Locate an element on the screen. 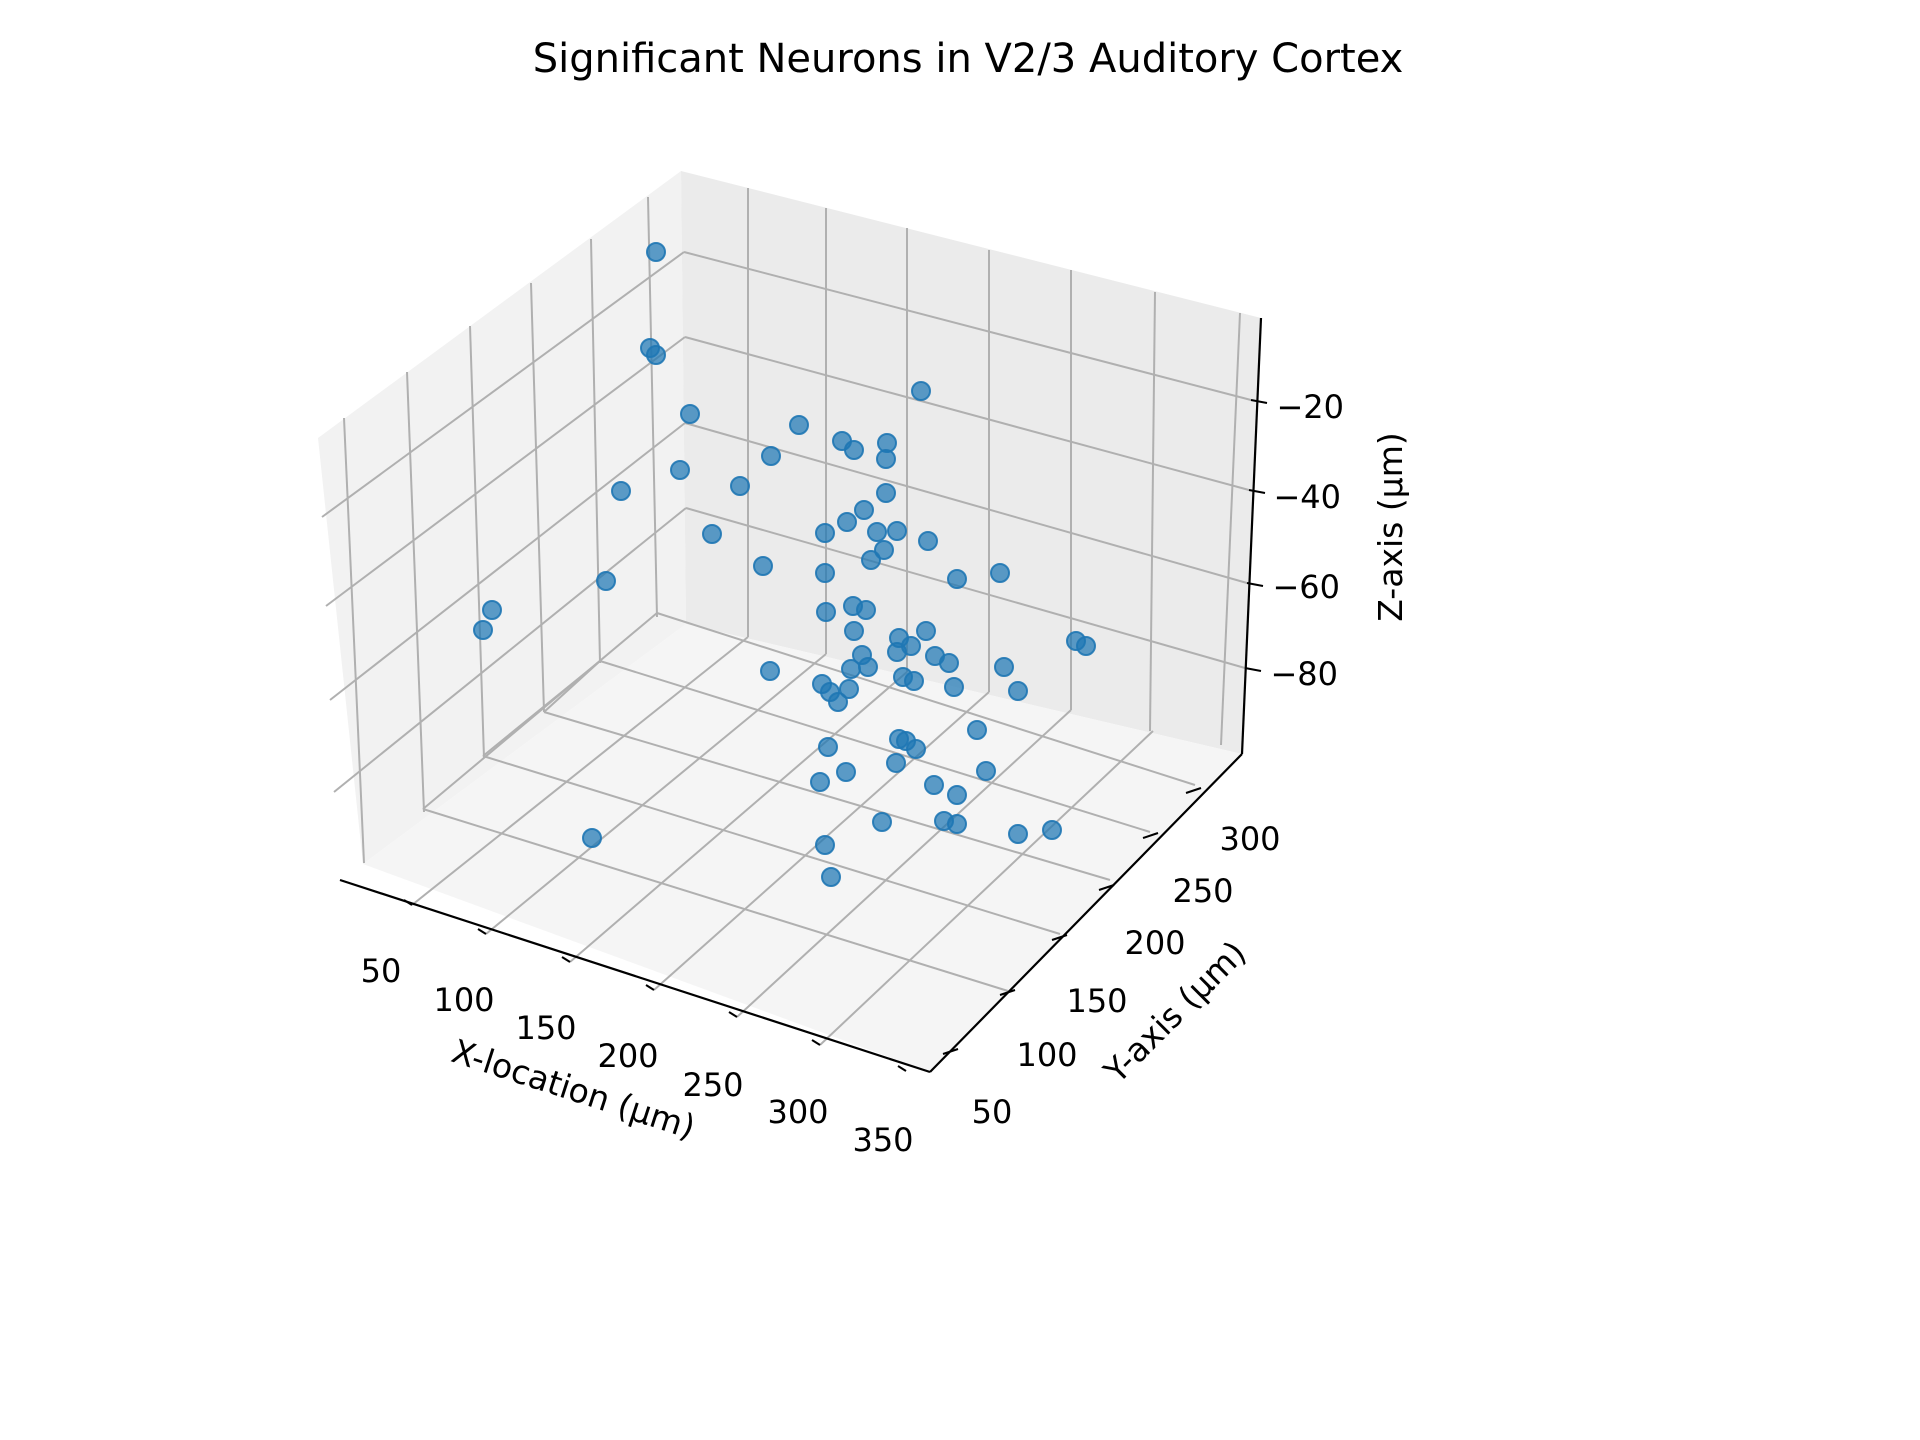 The width and height of the screenshot is (1920, 1440). x-tick-label: 350 is located at coordinates (882, 1140).